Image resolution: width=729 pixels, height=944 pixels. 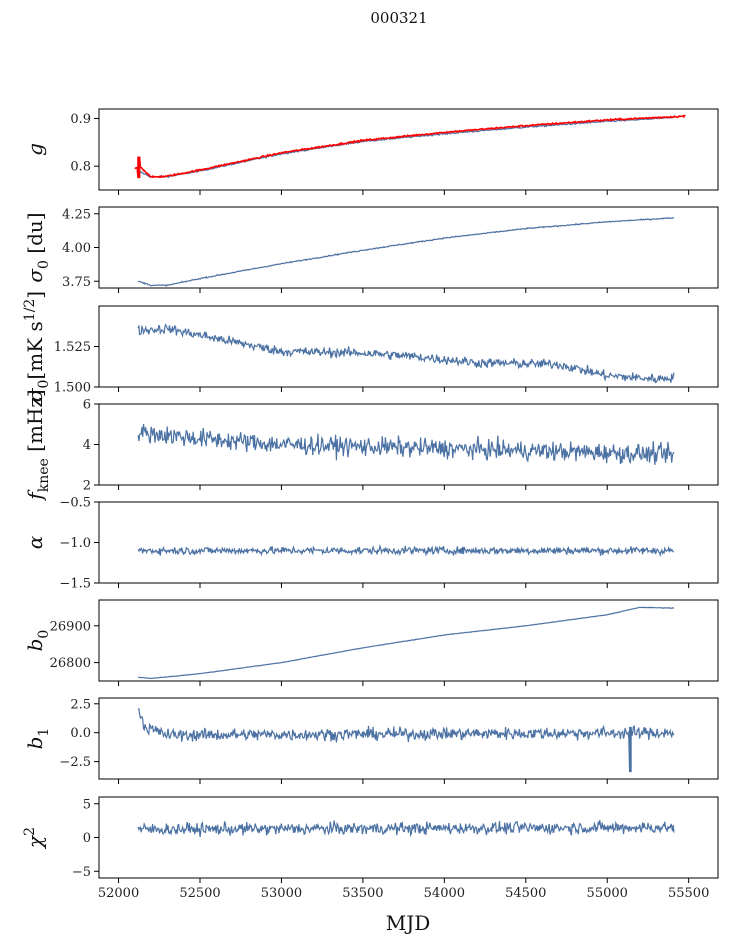 I want to click on y-tick-label-4-2: −0.5, so click(x=75, y=503).